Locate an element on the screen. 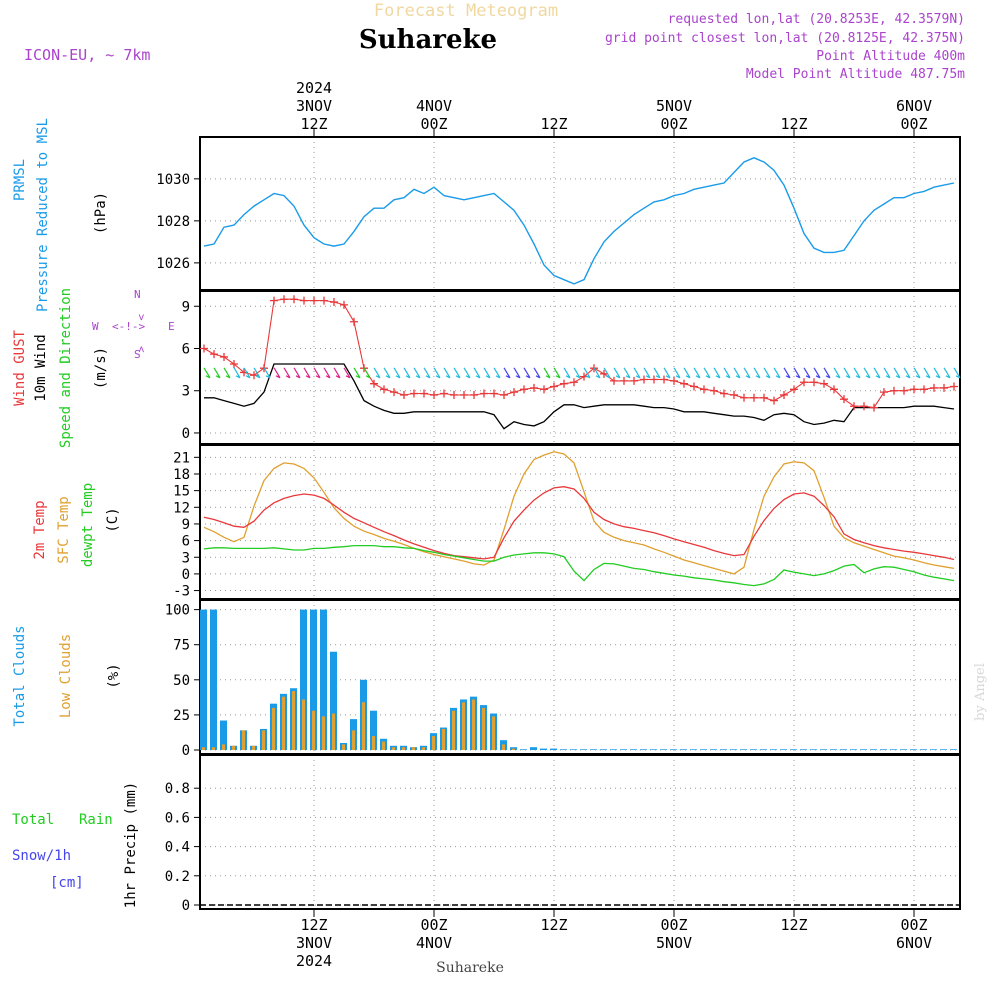 The height and width of the screenshot is (1000, 1000). ytick-label-0-0: 1026 is located at coordinates (173, 264).